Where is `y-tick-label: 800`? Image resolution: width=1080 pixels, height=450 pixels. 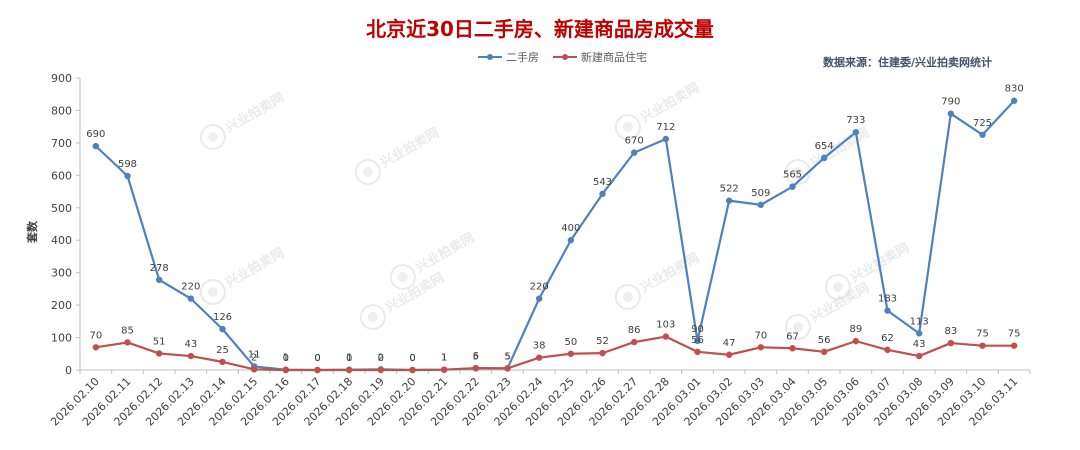
y-tick-label: 800 is located at coordinates (61, 110).